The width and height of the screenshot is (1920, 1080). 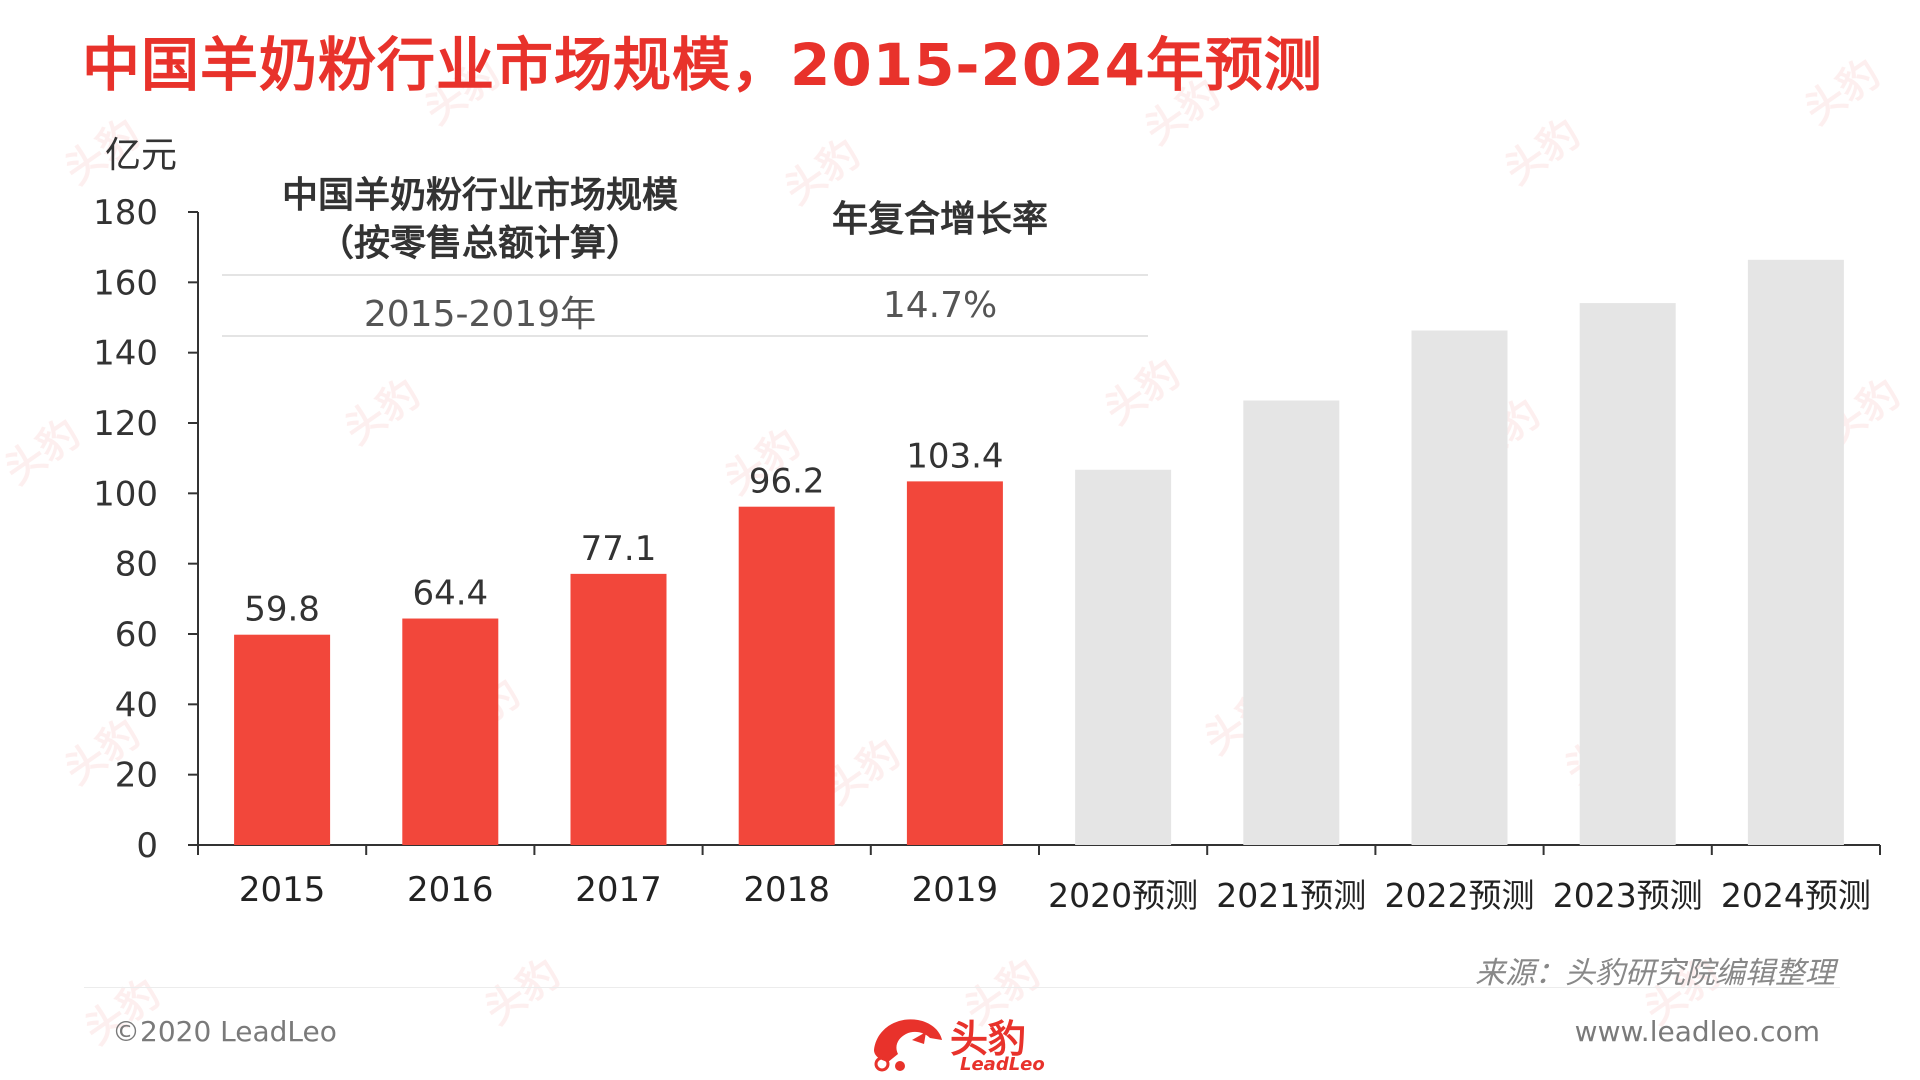 I want to click on table-header-market-size-line2: （按零售总额计算）, so click(x=479, y=243).